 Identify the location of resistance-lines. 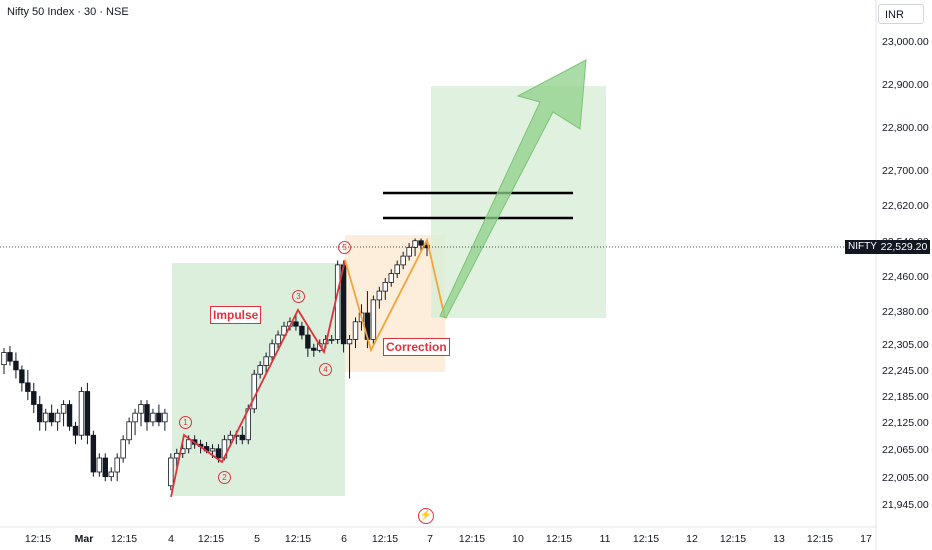
(478, 205).